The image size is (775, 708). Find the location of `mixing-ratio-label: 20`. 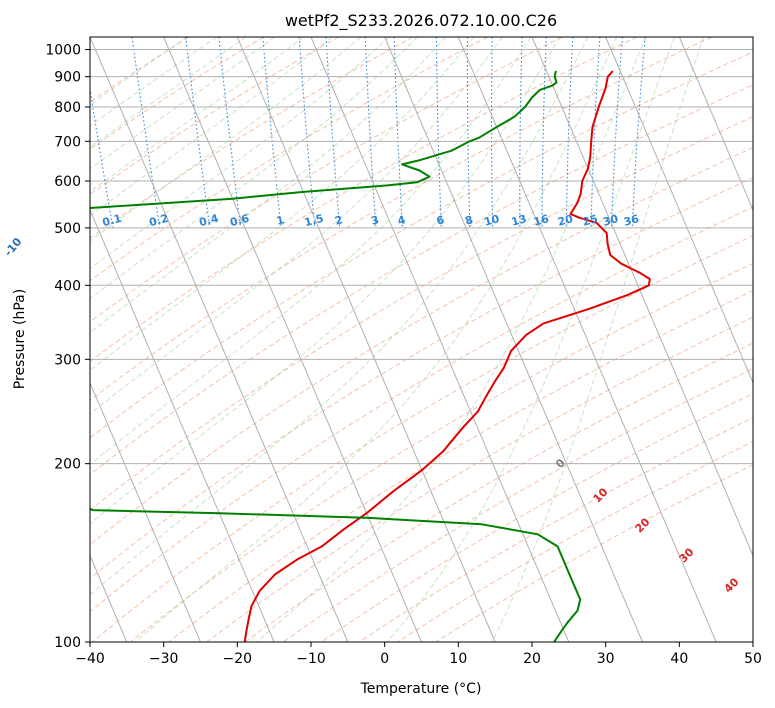

mixing-ratio-label: 20 is located at coordinates (565, 220).